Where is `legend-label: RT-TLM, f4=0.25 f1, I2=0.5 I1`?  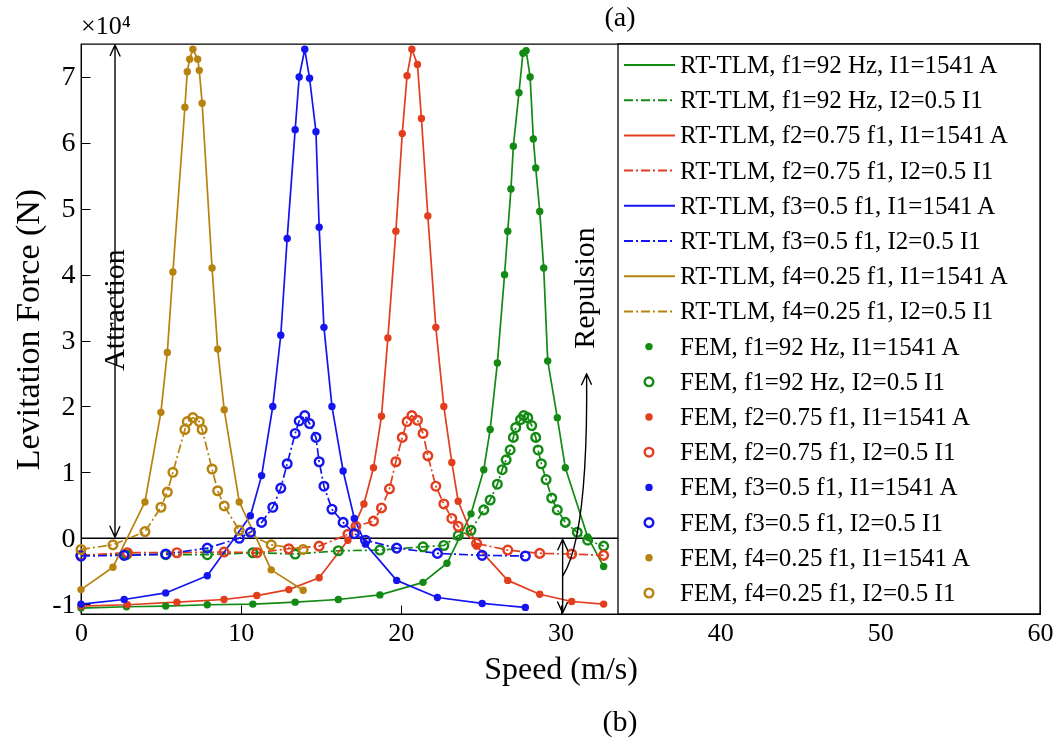 legend-label: RT-TLM, f4=0.25 f1, I2=0.5 I1 is located at coordinates (837, 311).